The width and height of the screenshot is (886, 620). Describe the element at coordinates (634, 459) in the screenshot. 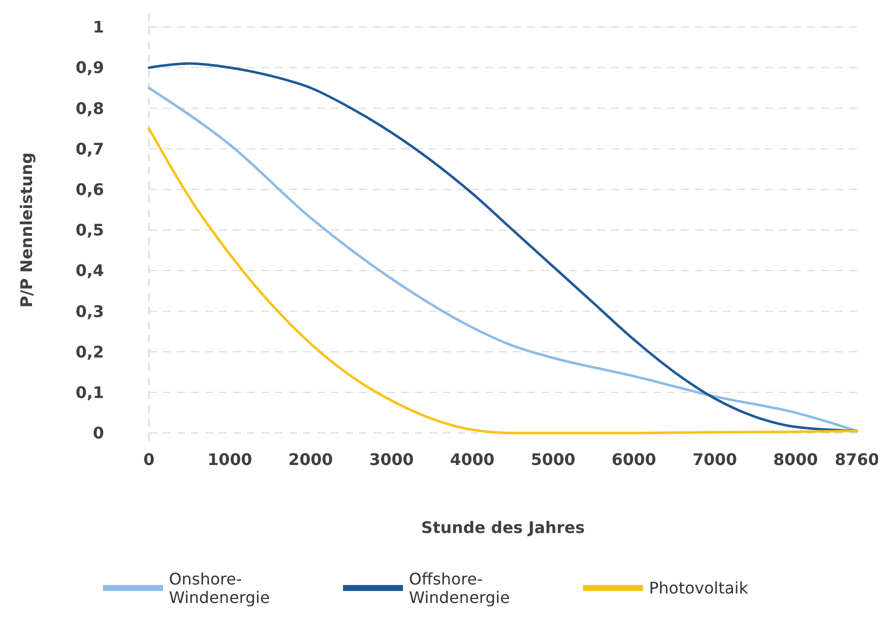

I see `x-tick-label: 6000` at that location.